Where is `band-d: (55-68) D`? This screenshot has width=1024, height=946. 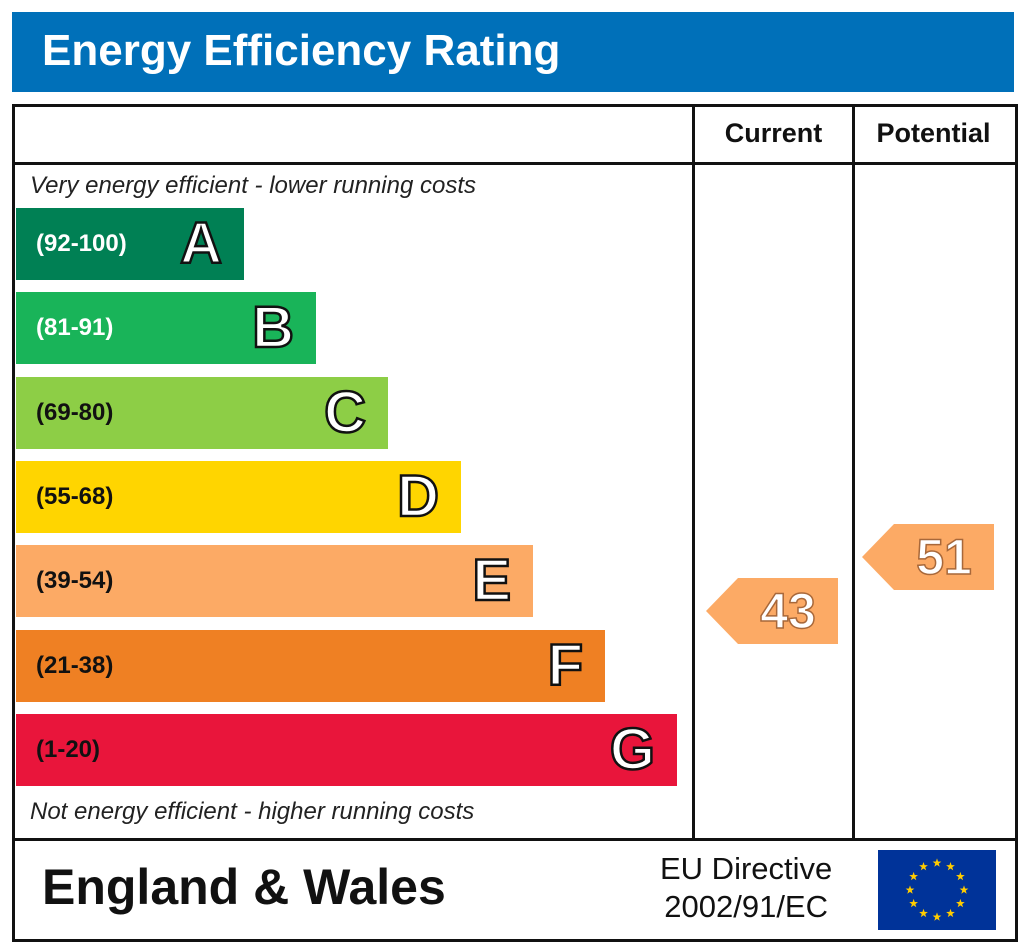
band-d: (55-68) D is located at coordinates (238, 497).